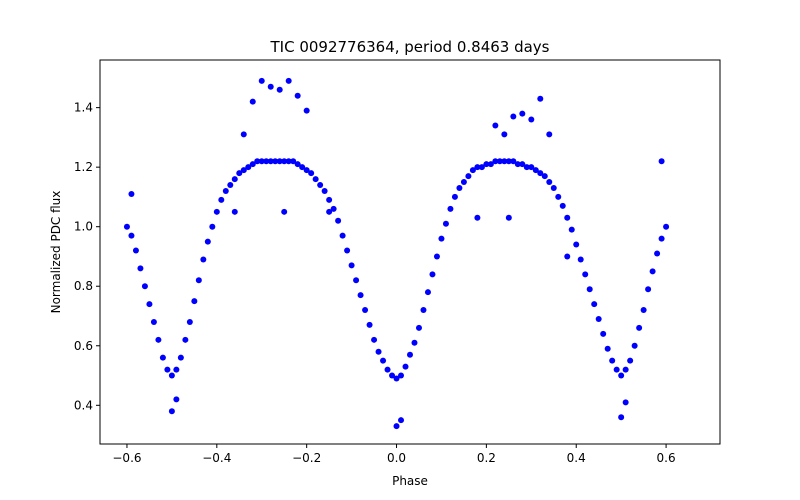 Image resolution: width=800 pixels, height=500 pixels. I want to click on x-tick-label: 0.4, so click(576, 458).